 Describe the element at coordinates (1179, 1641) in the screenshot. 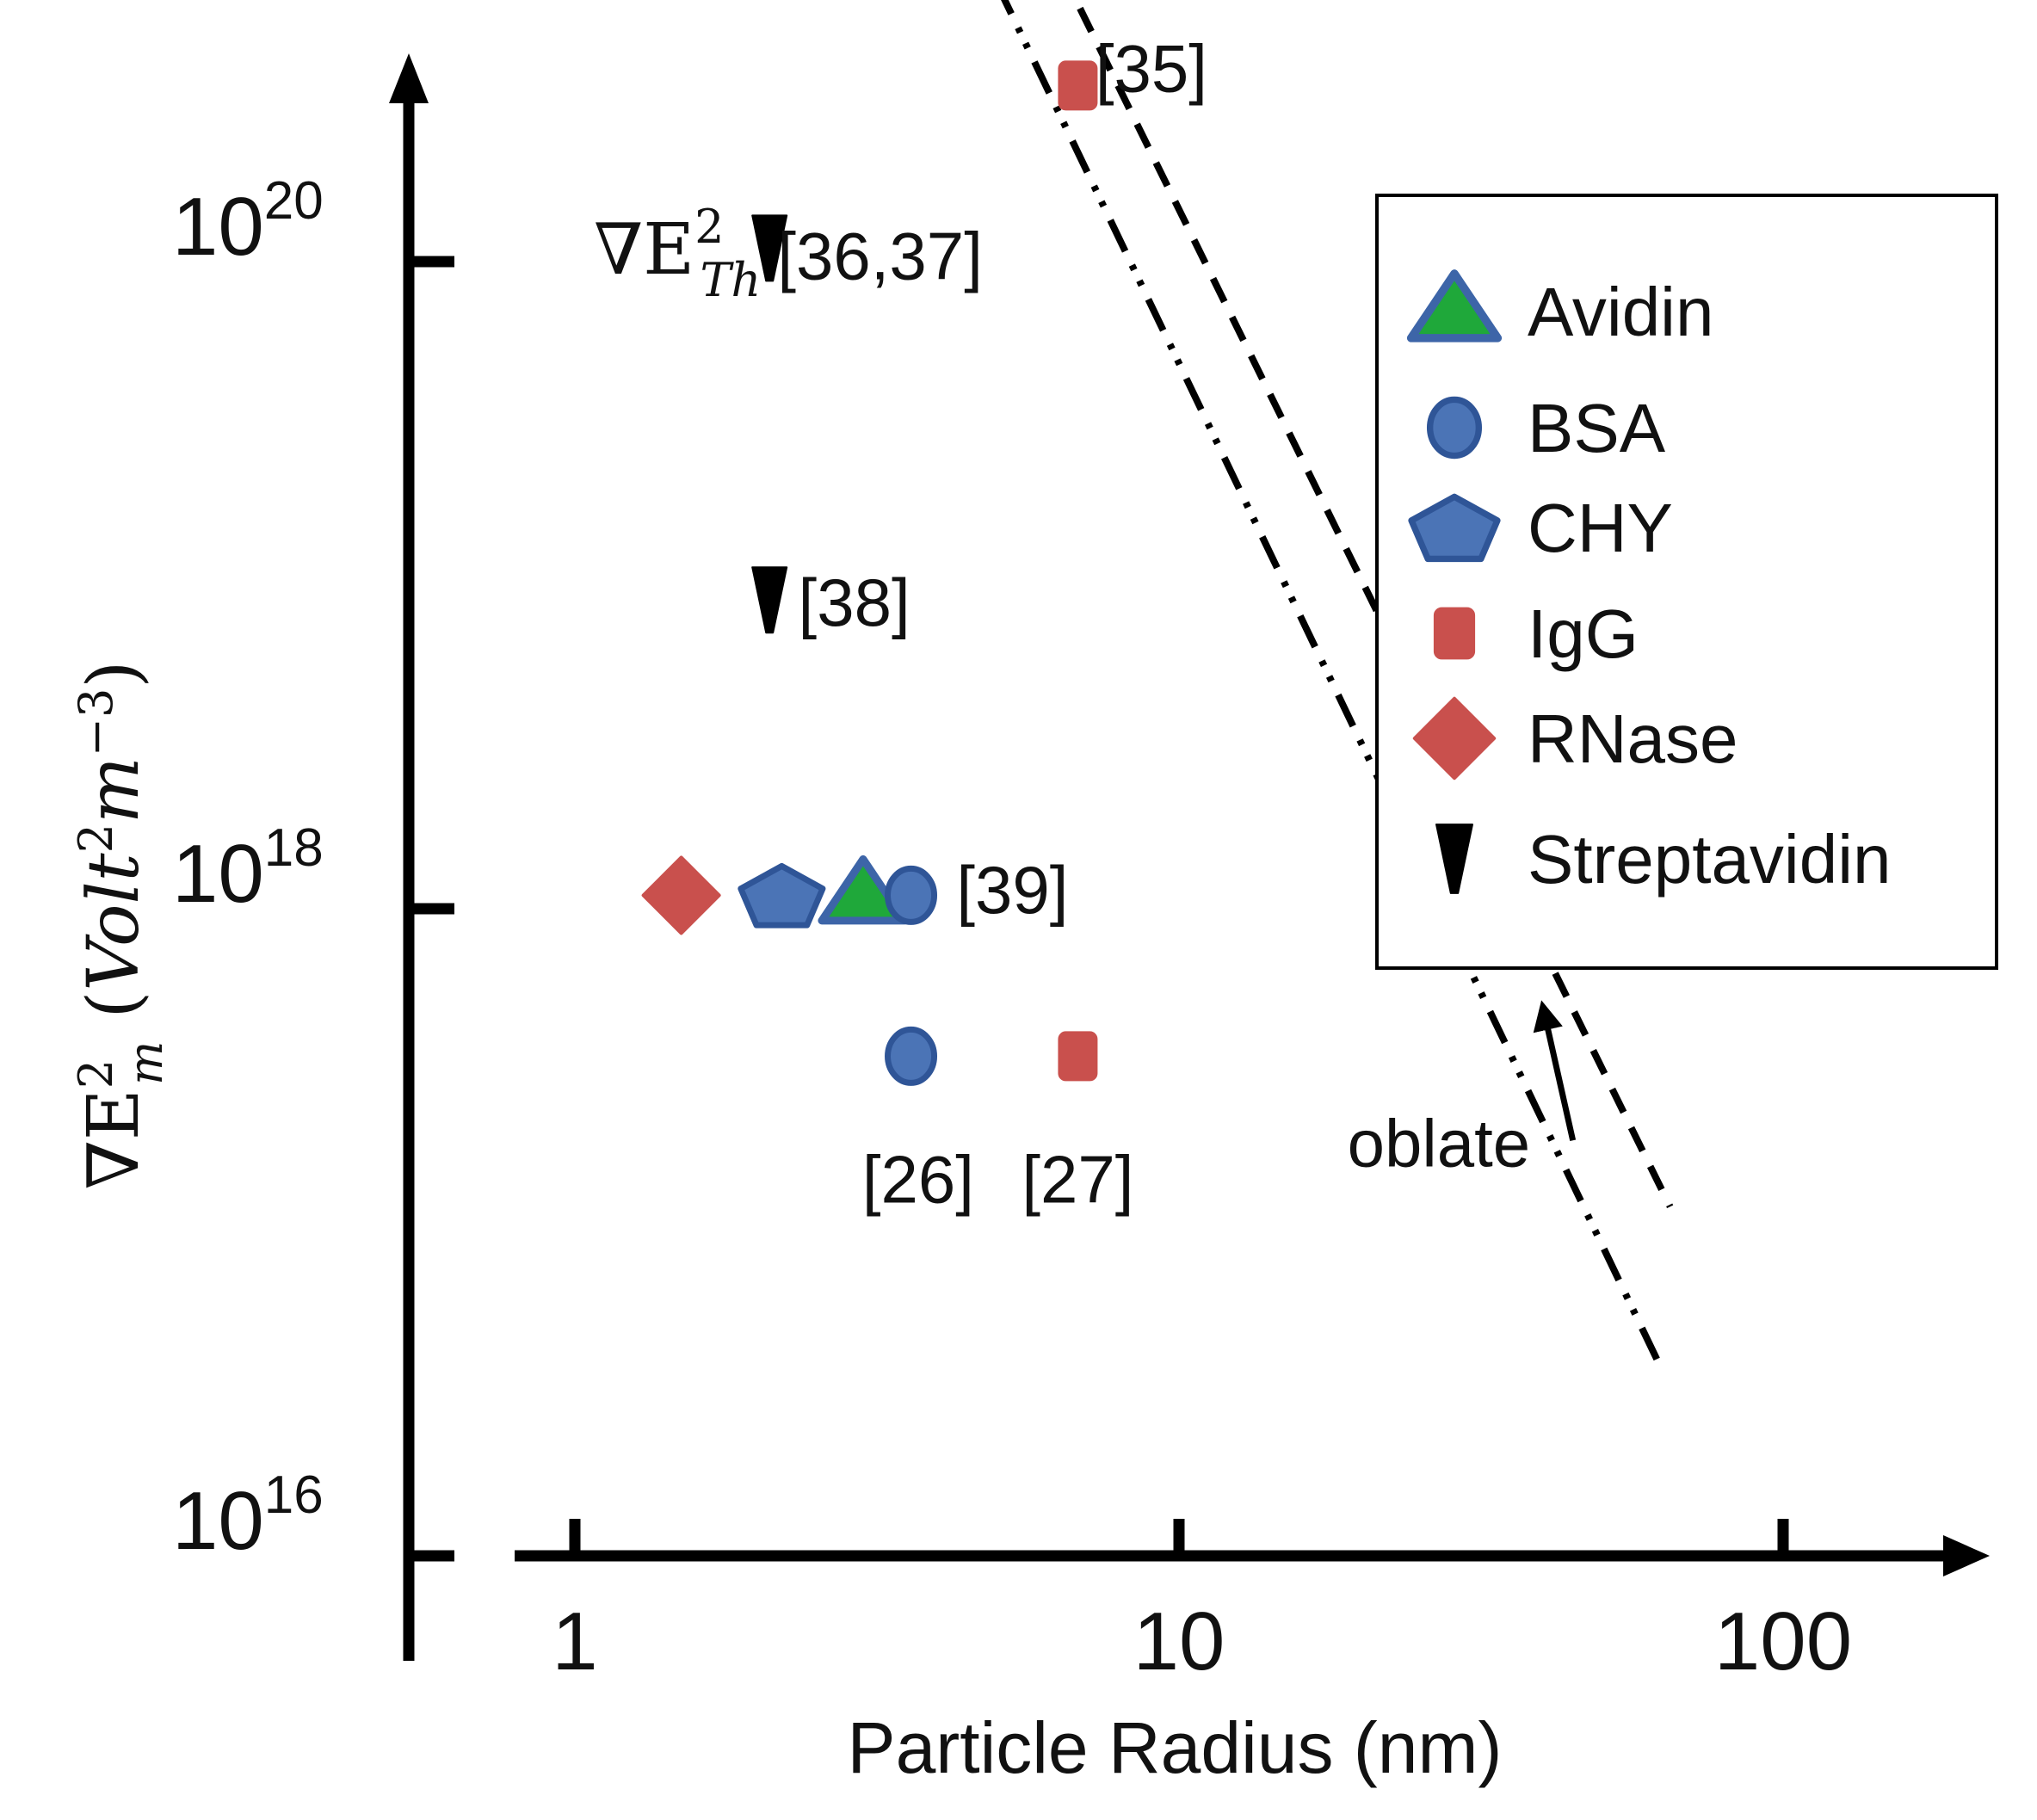

I see `x-tick-label: 10` at that location.